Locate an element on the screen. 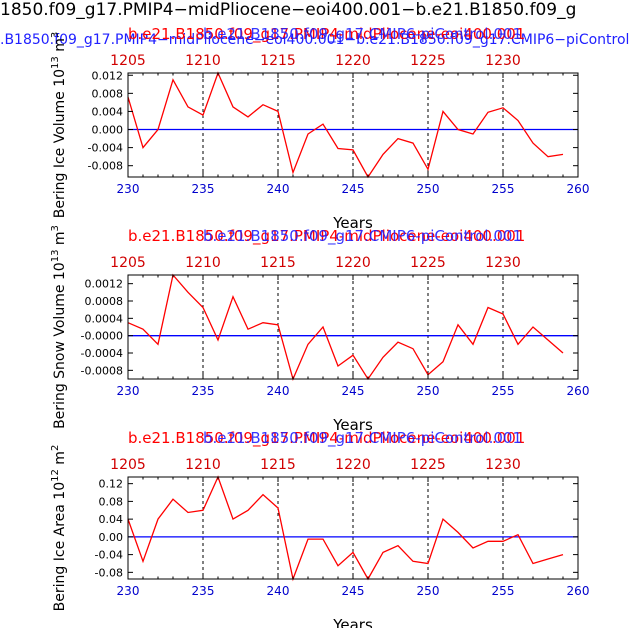  y-axis-label: Bering Ice Volume 1013 m3 is located at coordinates (59, 125).